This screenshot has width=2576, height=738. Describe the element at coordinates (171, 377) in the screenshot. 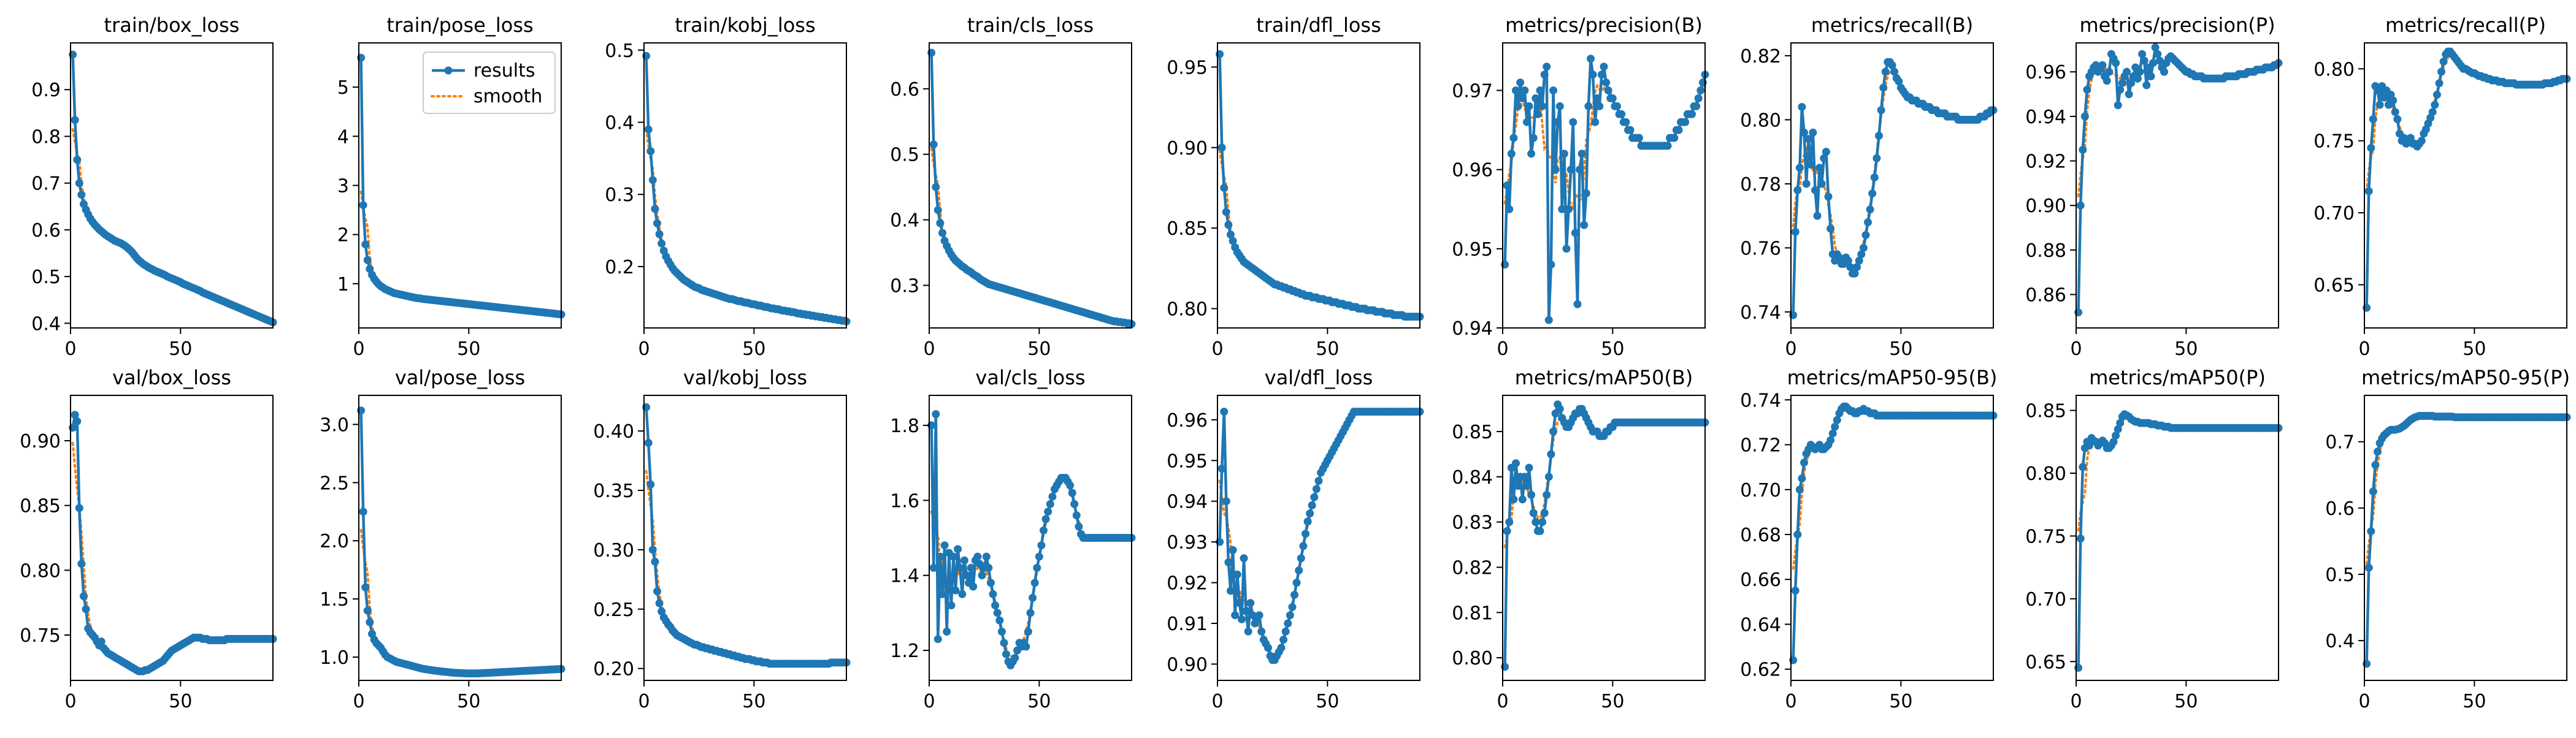

I see `subplot-title: val/box_loss` at that location.